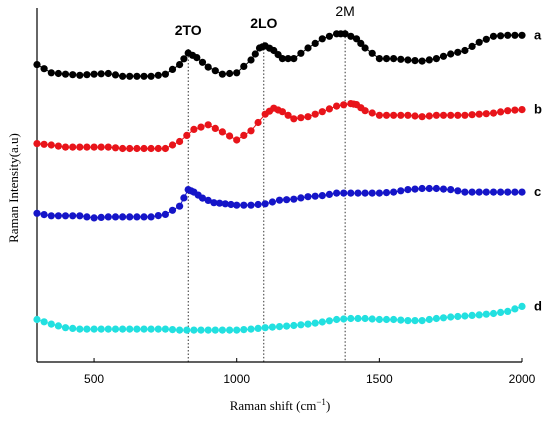 The width and height of the screenshot is (550, 421). What do you see at coordinates (265, 405) in the screenshot?
I see `x-axis-title-main: Raman shift (` at bounding box center [265, 405].